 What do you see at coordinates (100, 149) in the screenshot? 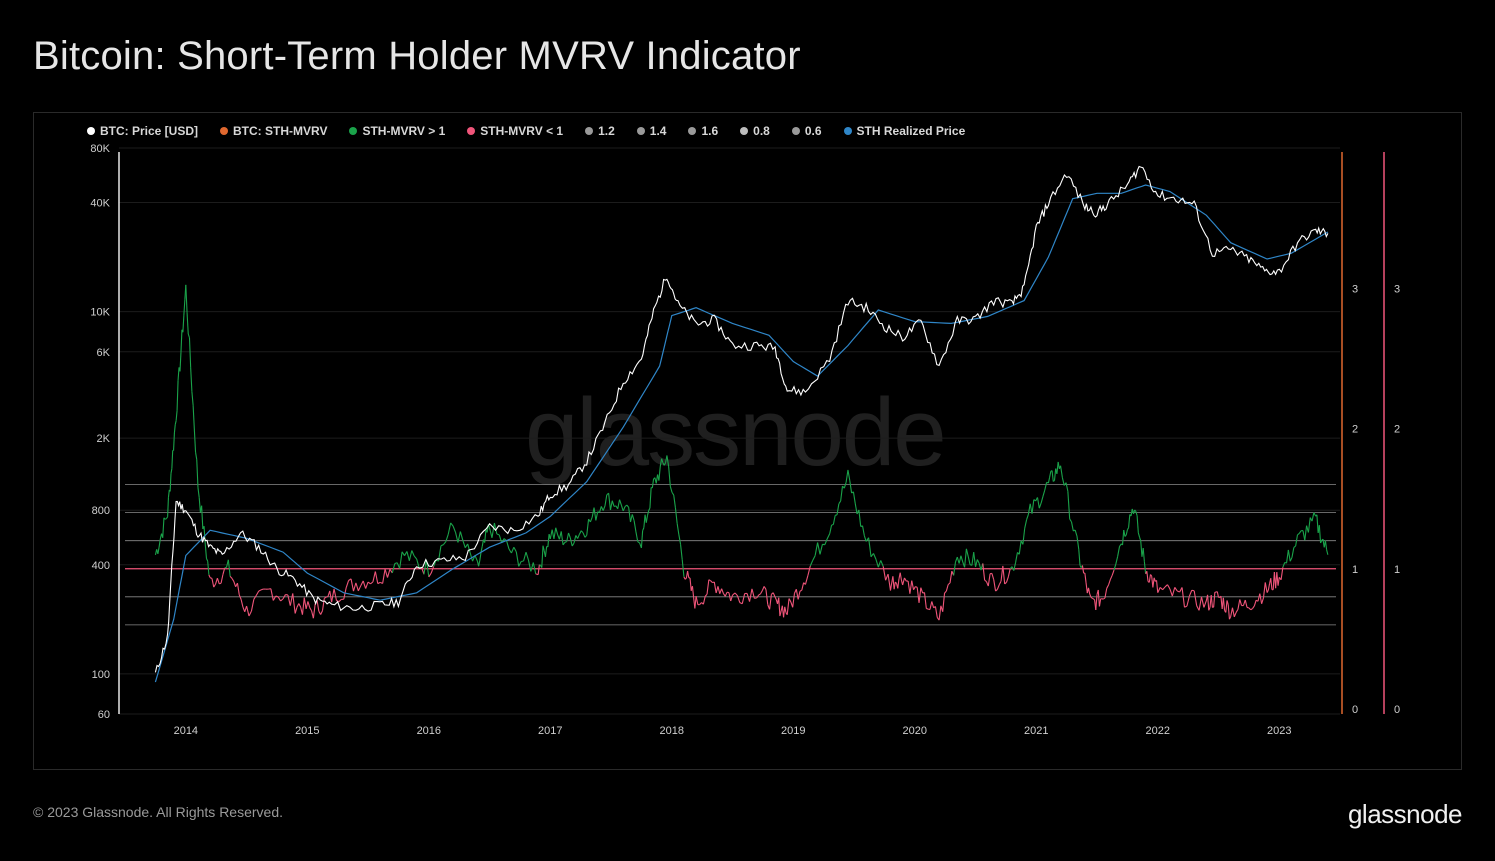
I see `y-left-tick-label: 80K` at bounding box center [100, 149].